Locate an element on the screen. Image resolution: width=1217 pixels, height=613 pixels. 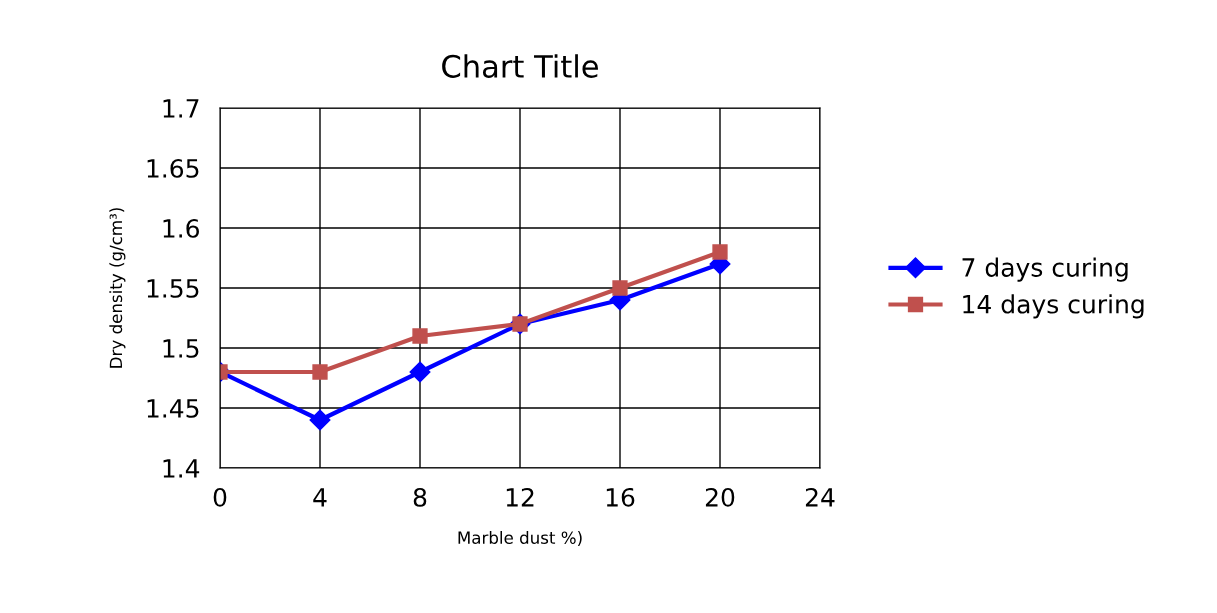
y-tick-label: 1.55 is located at coordinates (173, 288).